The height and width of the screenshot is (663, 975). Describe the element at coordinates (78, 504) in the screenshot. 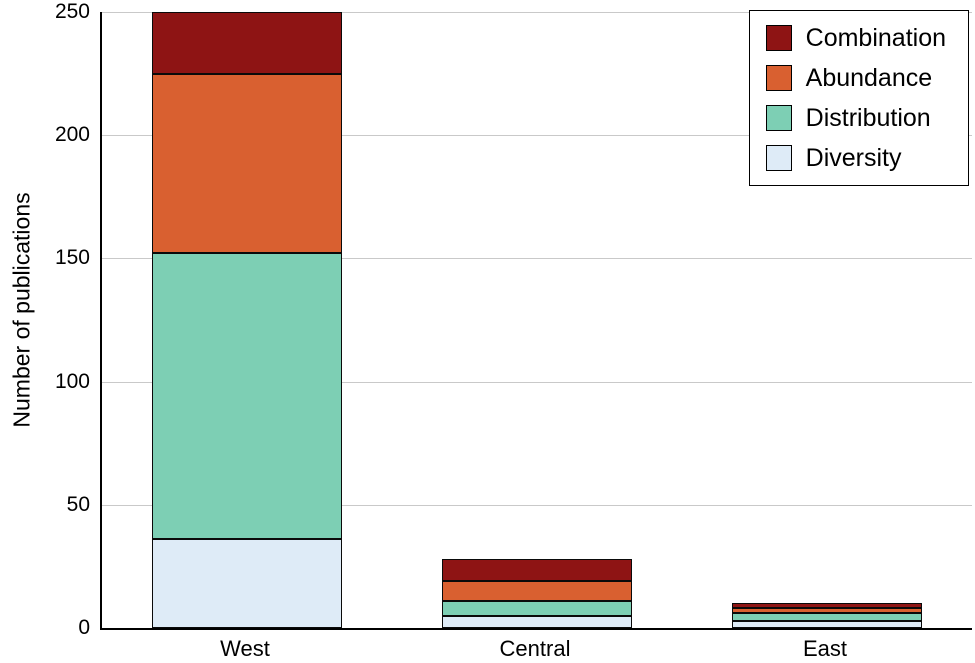

I see `y-tick-label: 50` at that location.